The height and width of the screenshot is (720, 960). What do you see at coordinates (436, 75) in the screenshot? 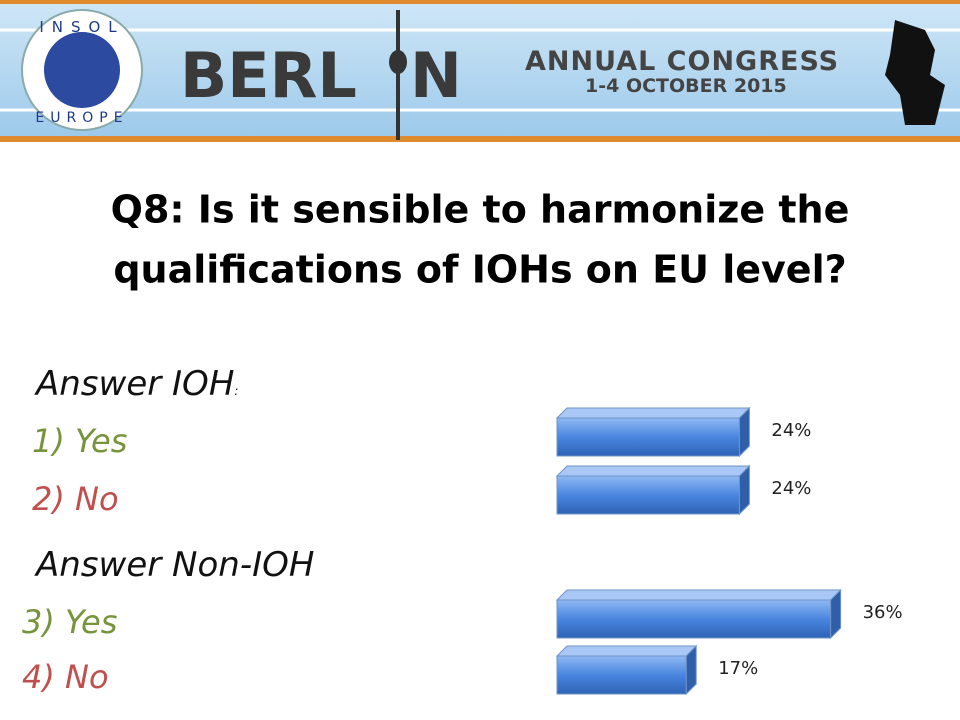
I see `city-right: N` at bounding box center [436, 75].